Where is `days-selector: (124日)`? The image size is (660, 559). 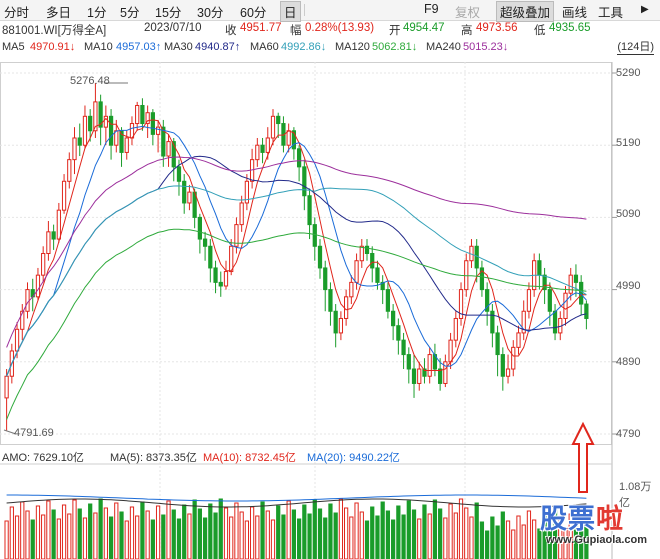 days-selector: (124日) is located at coordinates (635, 48).